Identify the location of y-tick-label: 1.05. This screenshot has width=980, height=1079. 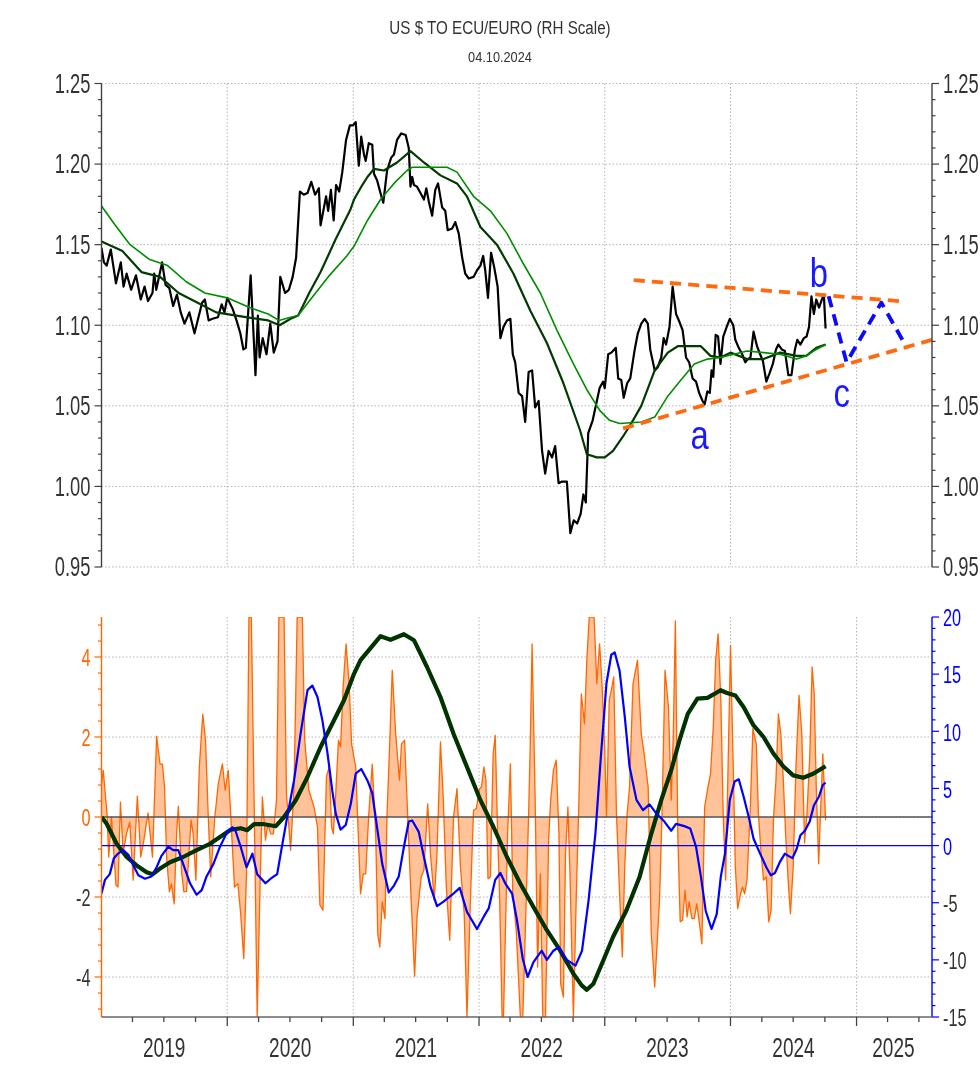
(72, 406).